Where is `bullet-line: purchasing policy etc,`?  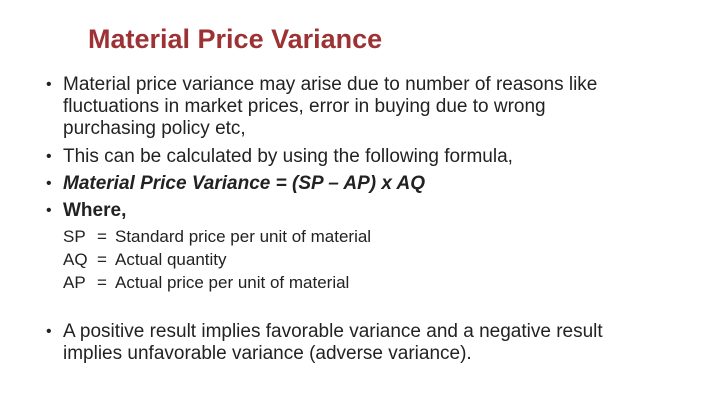
bullet-line: purchasing policy etc, is located at coordinates (154, 128).